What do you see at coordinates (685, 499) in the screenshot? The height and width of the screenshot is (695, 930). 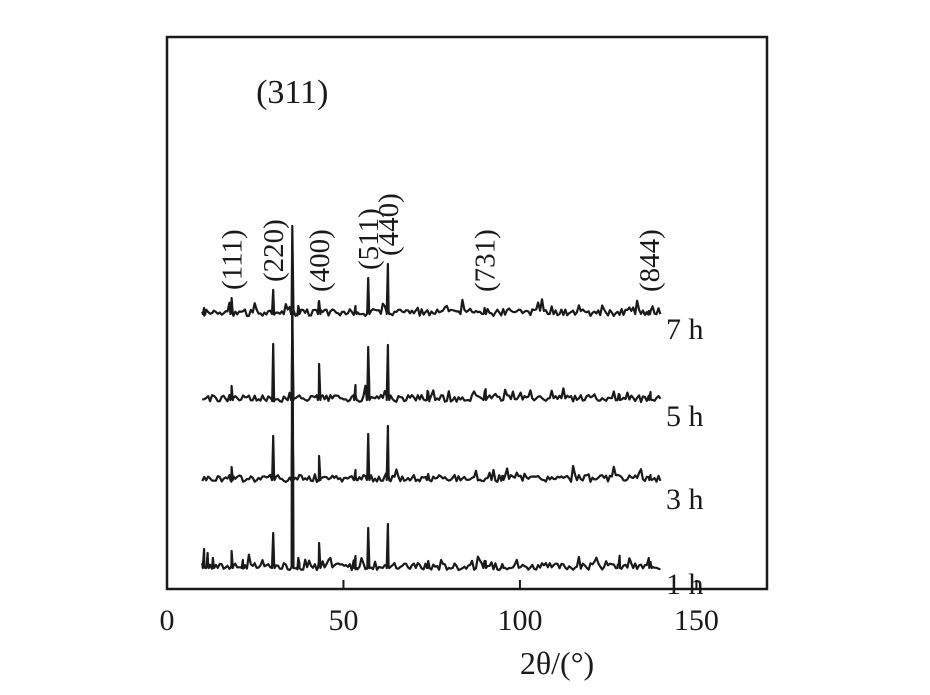 I see `series-label: 3 h` at bounding box center [685, 499].